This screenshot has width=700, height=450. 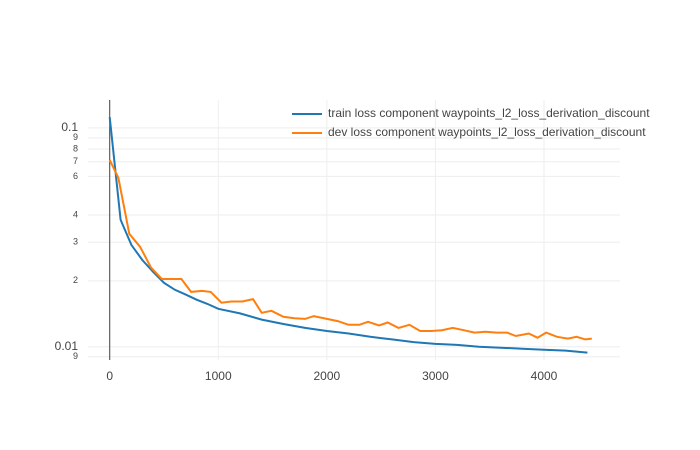 I want to click on x-tick-label: 2000, so click(x=327, y=376).